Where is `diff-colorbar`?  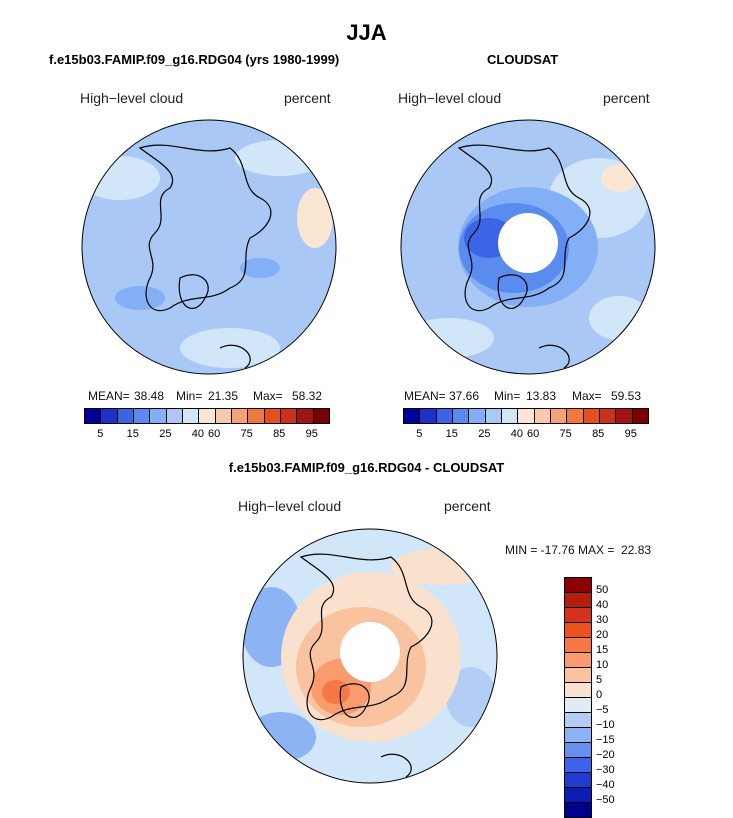
diff-colorbar is located at coordinates (578, 697).